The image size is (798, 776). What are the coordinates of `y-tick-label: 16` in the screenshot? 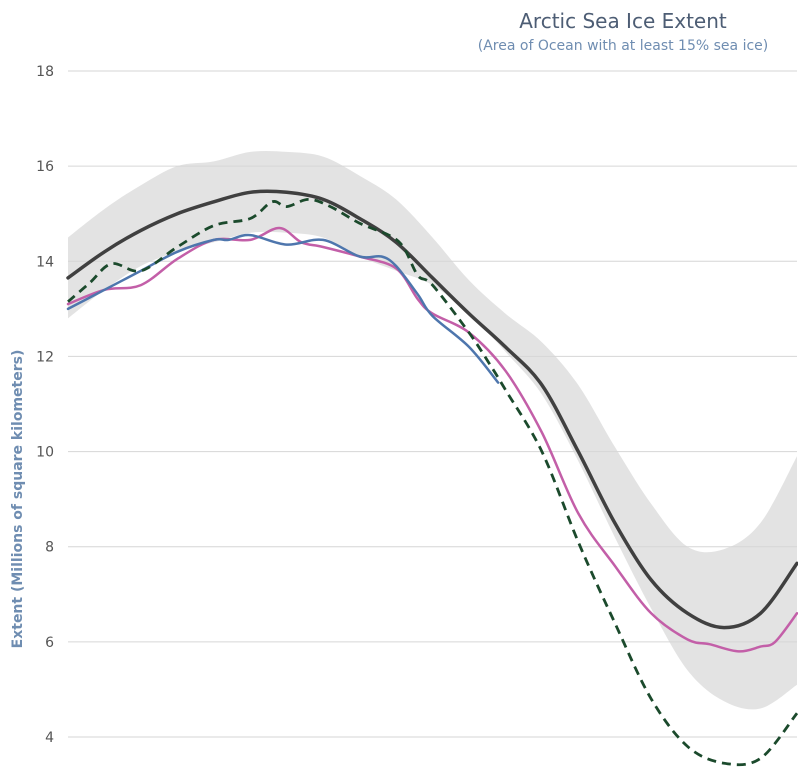 It's located at (45, 167).